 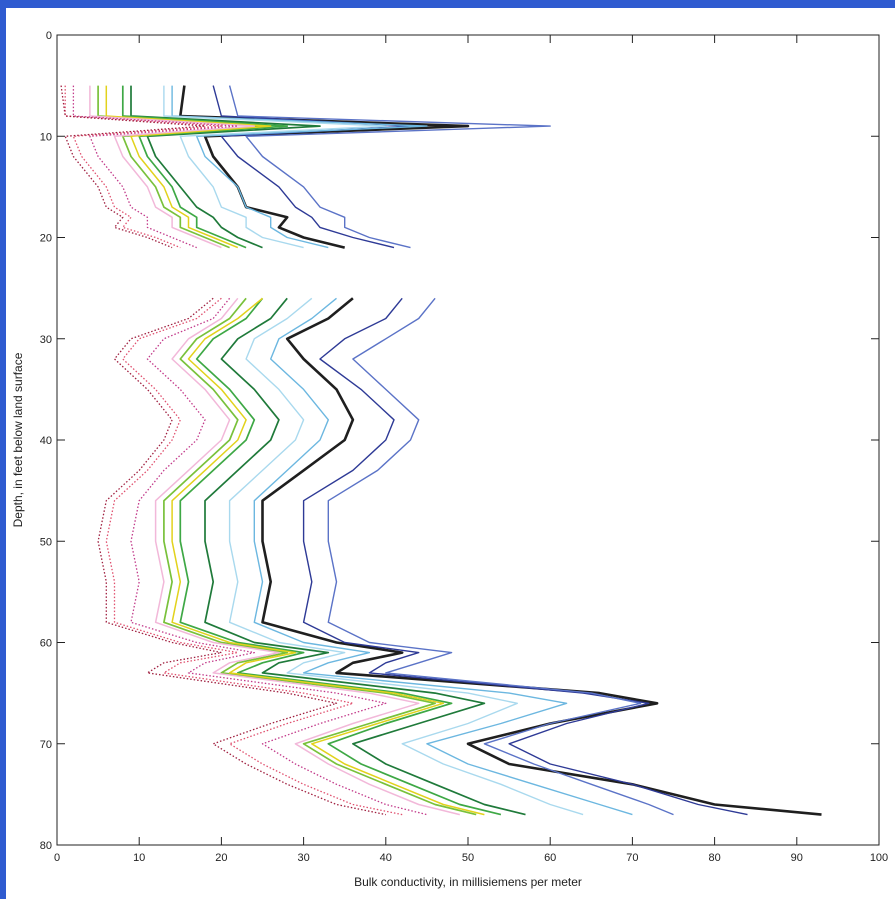 I want to click on x-tick-label: 20, so click(x=221, y=858).